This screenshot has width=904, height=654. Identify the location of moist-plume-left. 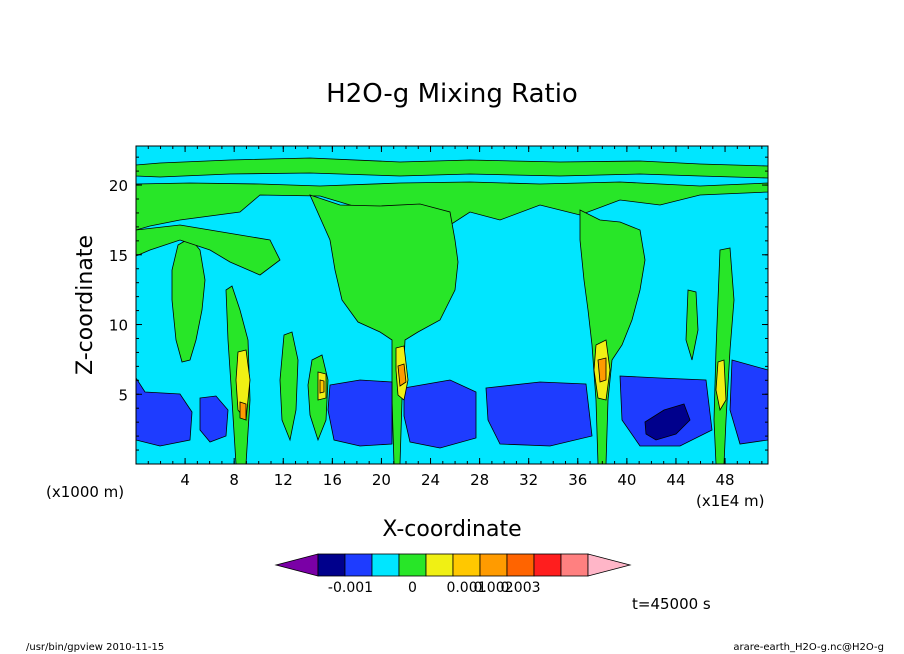
(188, 300).